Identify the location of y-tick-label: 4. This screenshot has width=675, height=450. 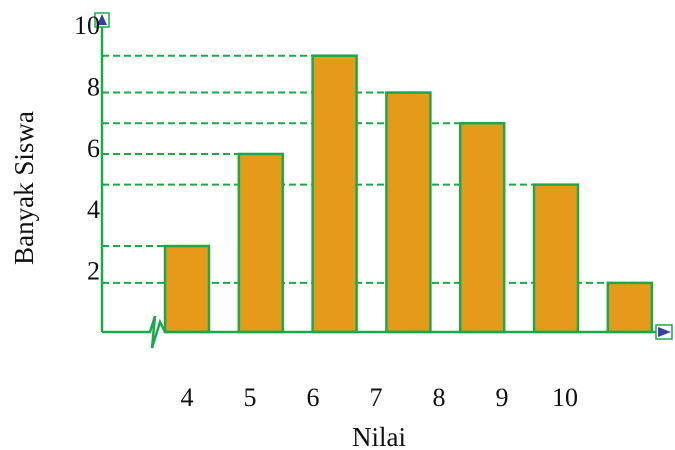
(93, 209).